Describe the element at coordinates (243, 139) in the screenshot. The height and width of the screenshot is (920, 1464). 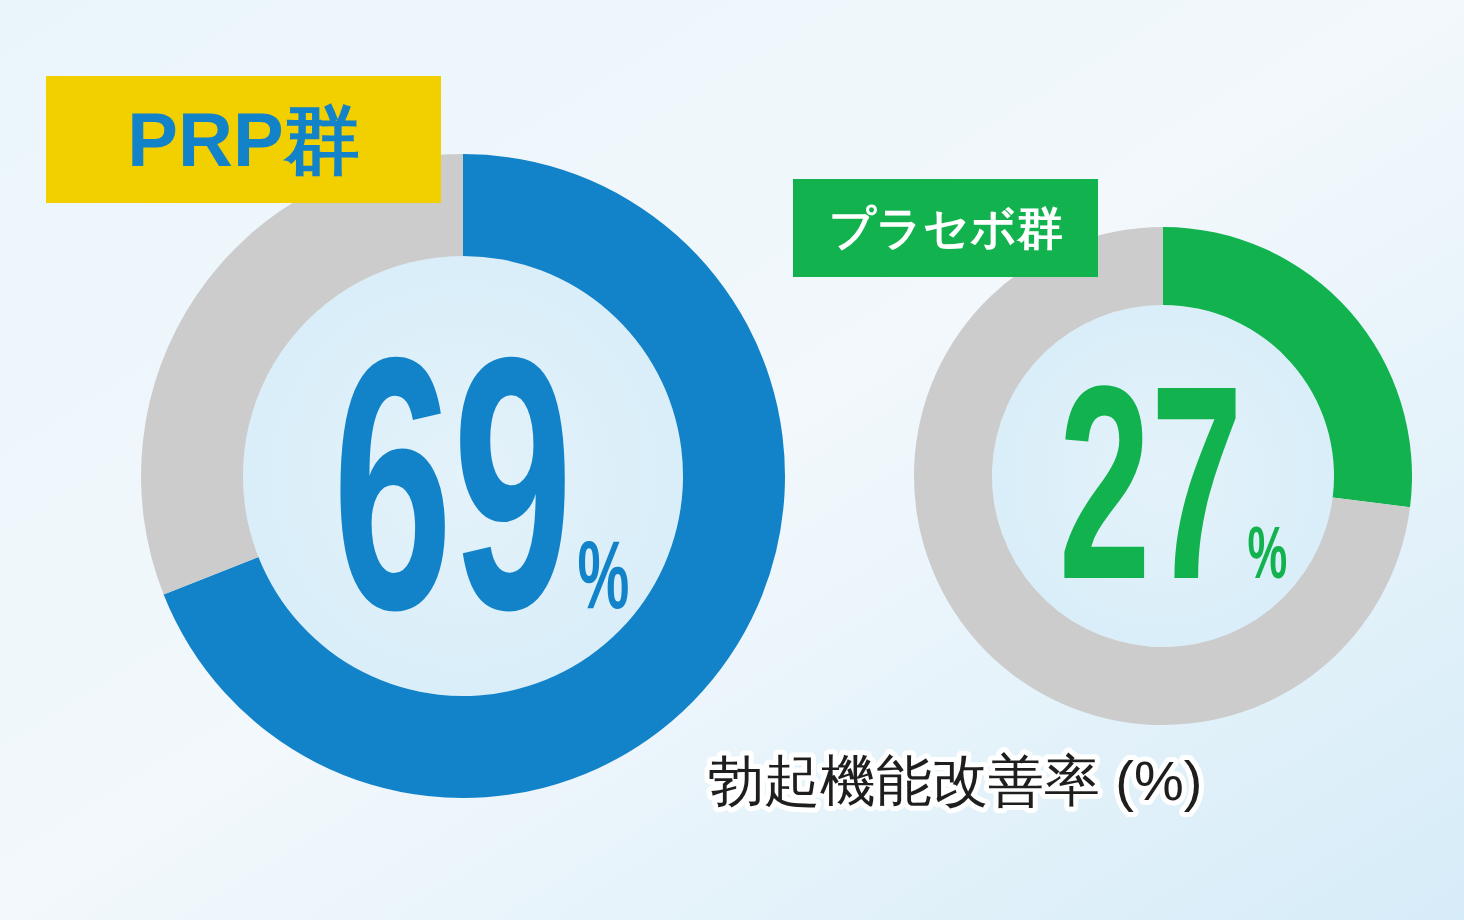
I see `title: PRP群` at that location.